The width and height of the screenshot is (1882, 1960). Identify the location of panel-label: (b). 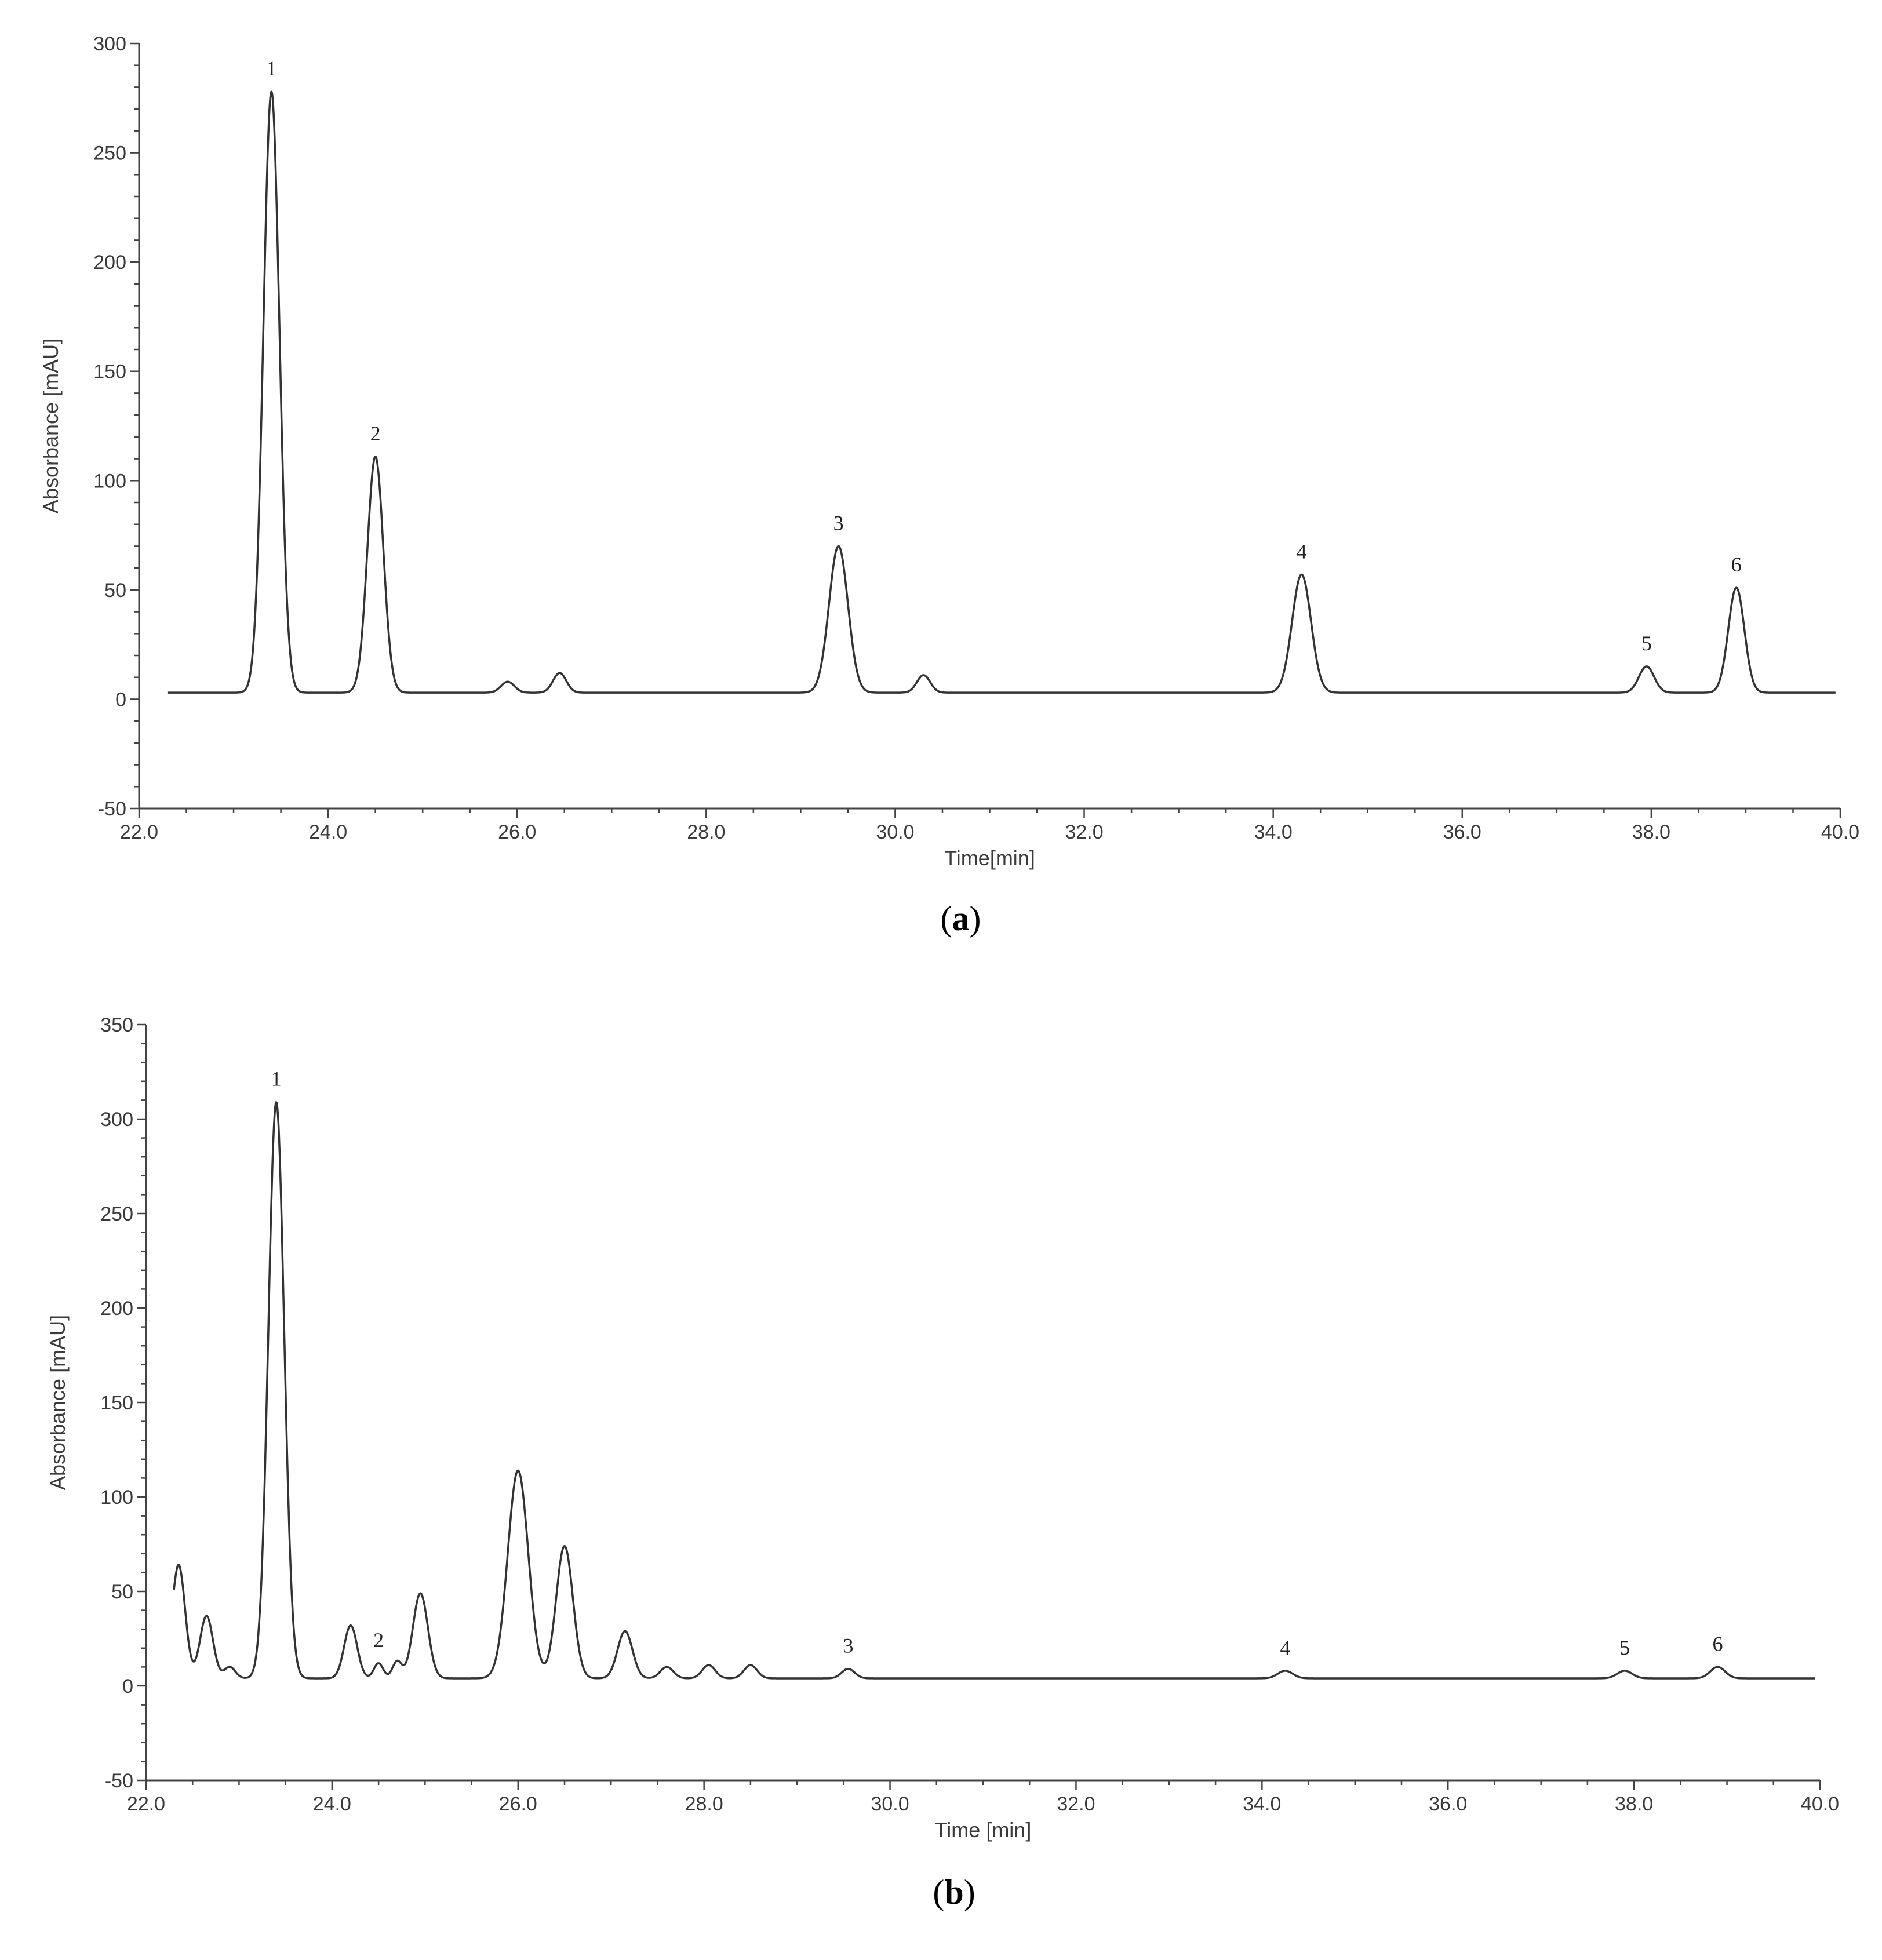
(954, 1892).